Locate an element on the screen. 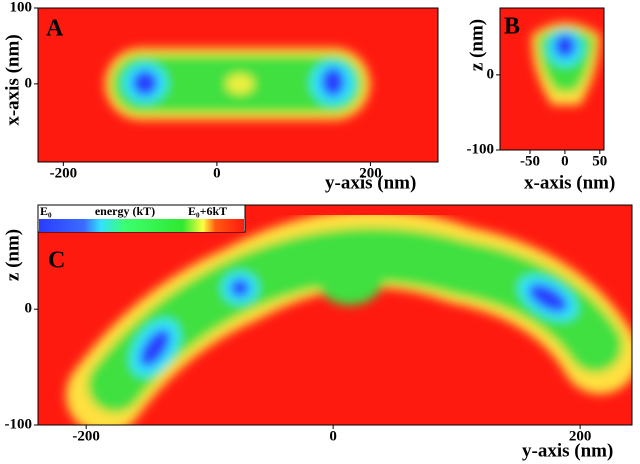 This screenshot has width=640, height=464. colorbar-min-label: E₀ is located at coordinates (46, 211).